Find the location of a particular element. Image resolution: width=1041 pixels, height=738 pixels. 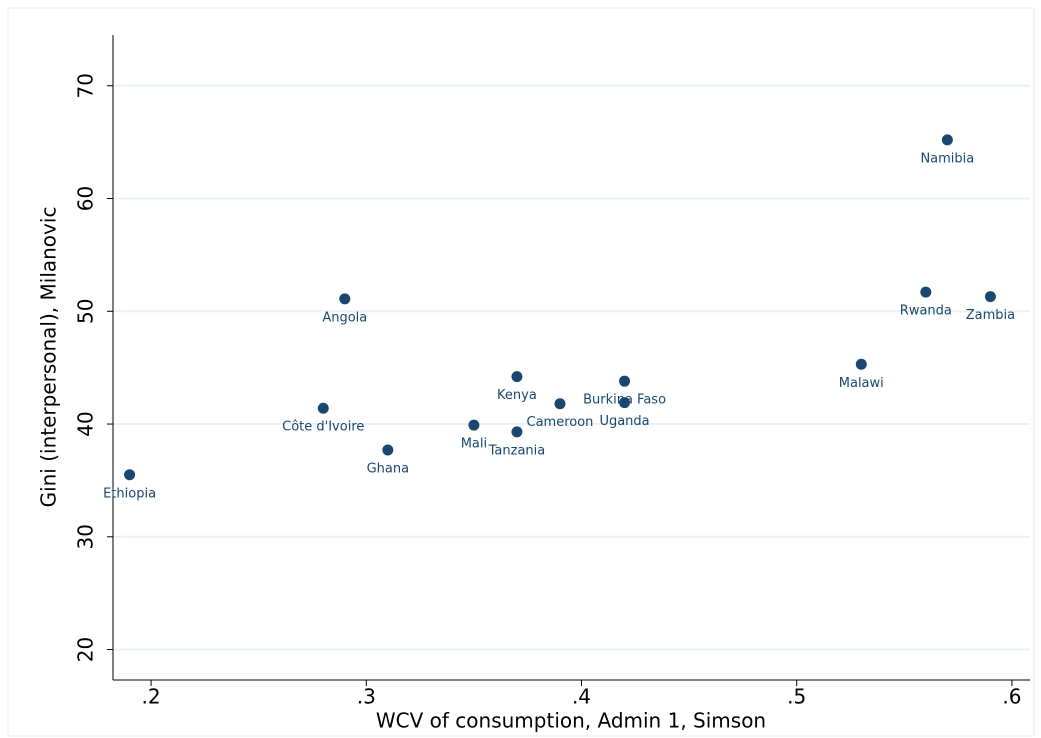

y-tick-label: 40 is located at coordinates (86, 423).